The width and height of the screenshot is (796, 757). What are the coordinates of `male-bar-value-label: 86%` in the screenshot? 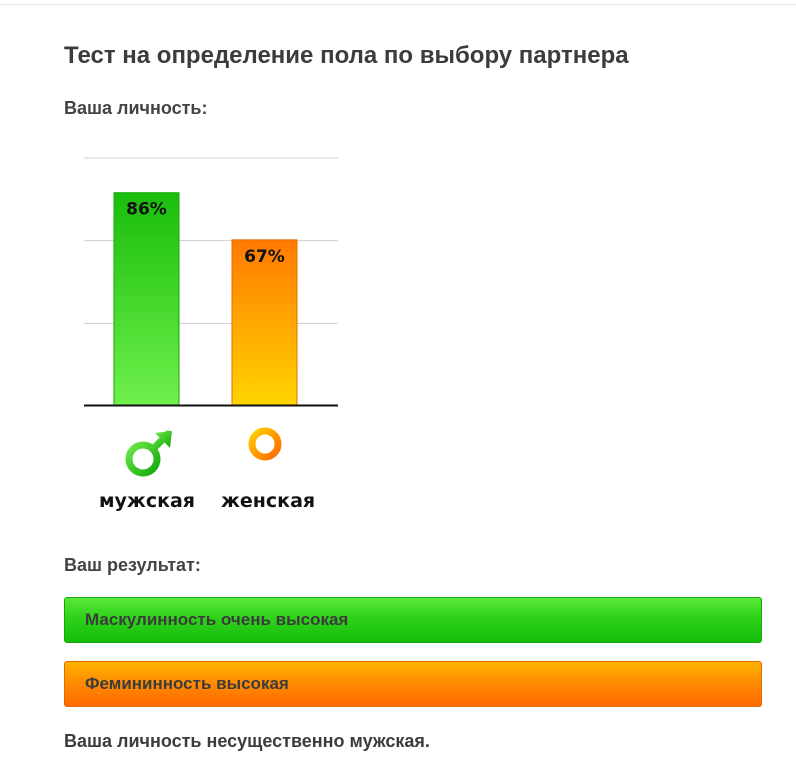 It's located at (146, 210).